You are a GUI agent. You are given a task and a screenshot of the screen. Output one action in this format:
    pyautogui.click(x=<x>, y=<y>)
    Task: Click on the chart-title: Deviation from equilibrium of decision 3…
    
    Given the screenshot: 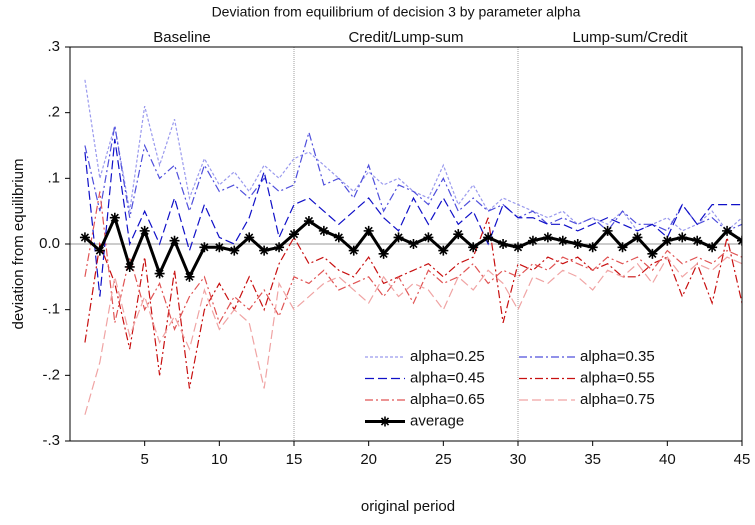 What is the action you would take?
    pyautogui.click(x=396, y=12)
    